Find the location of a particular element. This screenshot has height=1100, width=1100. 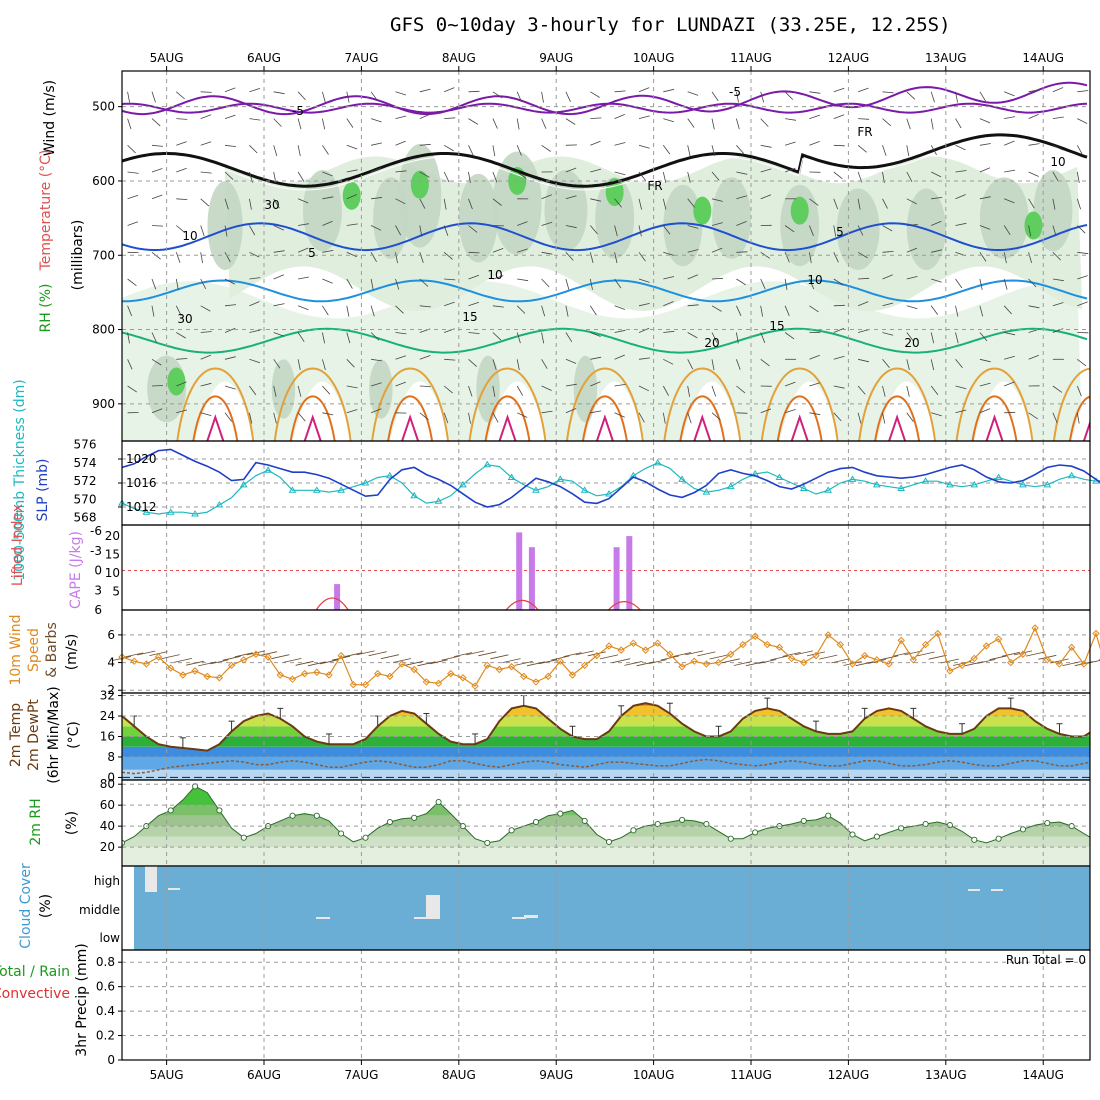

cloud-mid-block is located at coordinates (531, 916).